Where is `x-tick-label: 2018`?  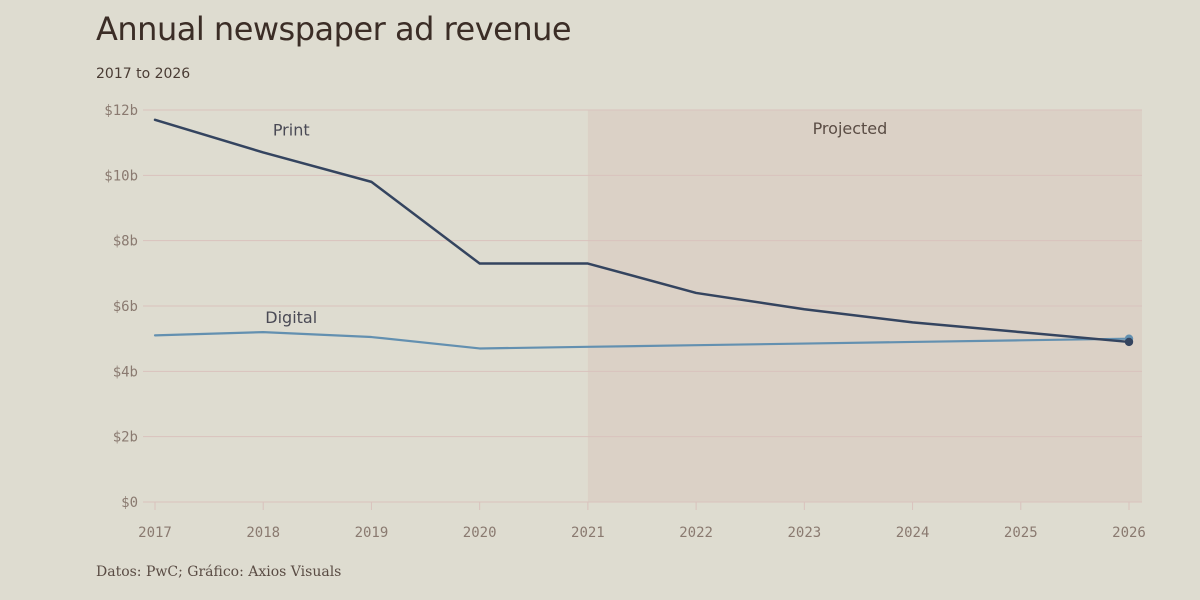
x-tick-label: 2018 is located at coordinates (263, 533).